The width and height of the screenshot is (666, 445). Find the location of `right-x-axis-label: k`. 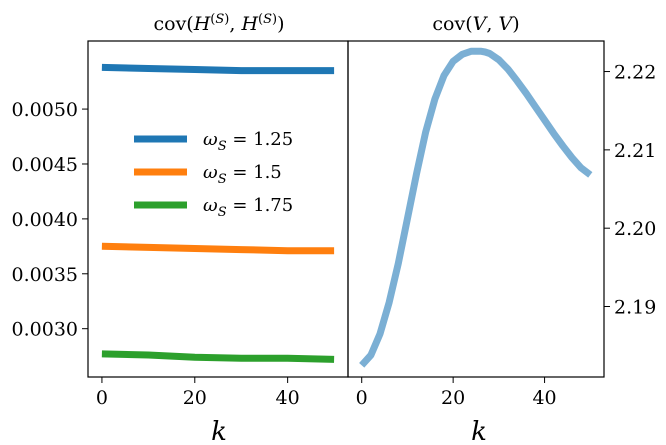

right-x-axis-label: k is located at coordinates (479, 431).